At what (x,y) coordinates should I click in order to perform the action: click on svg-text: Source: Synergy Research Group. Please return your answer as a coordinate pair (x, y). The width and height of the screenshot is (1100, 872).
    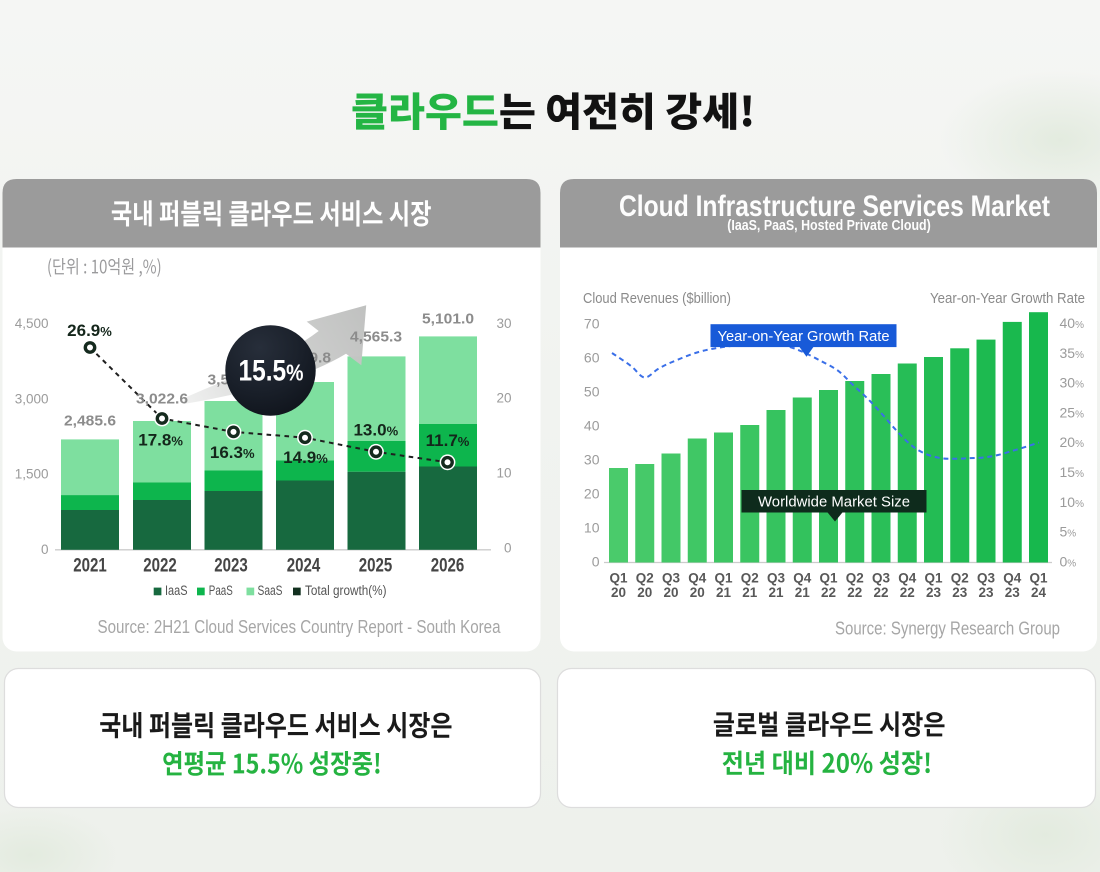
    Looking at the image, I should click on (947, 629).